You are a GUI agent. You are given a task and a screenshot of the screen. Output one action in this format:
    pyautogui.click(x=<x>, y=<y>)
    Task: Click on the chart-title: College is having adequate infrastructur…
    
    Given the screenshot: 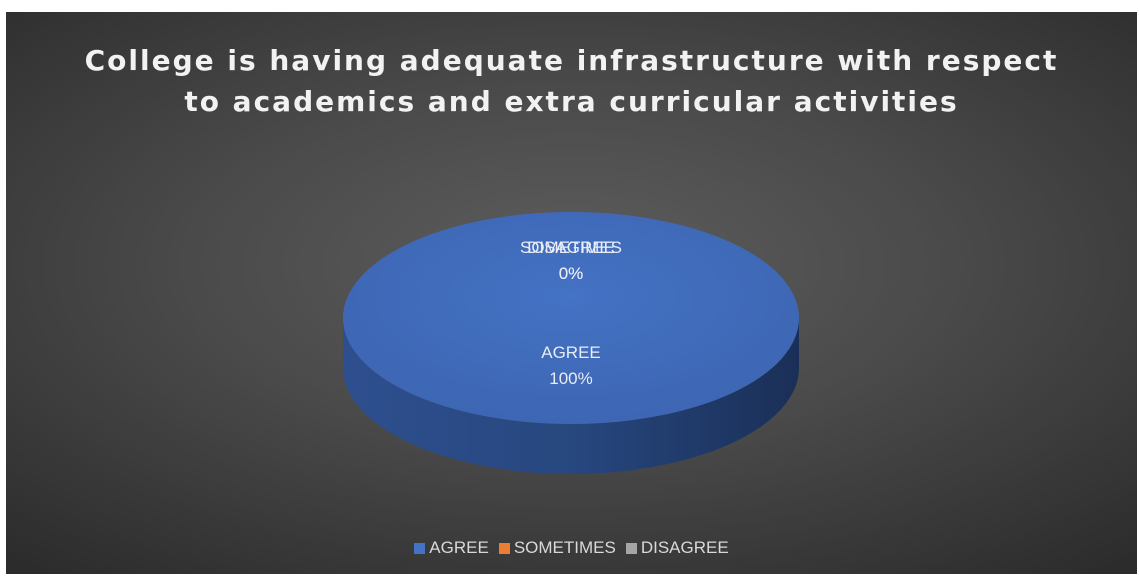 What is the action you would take?
    pyautogui.click(x=571, y=81)
    